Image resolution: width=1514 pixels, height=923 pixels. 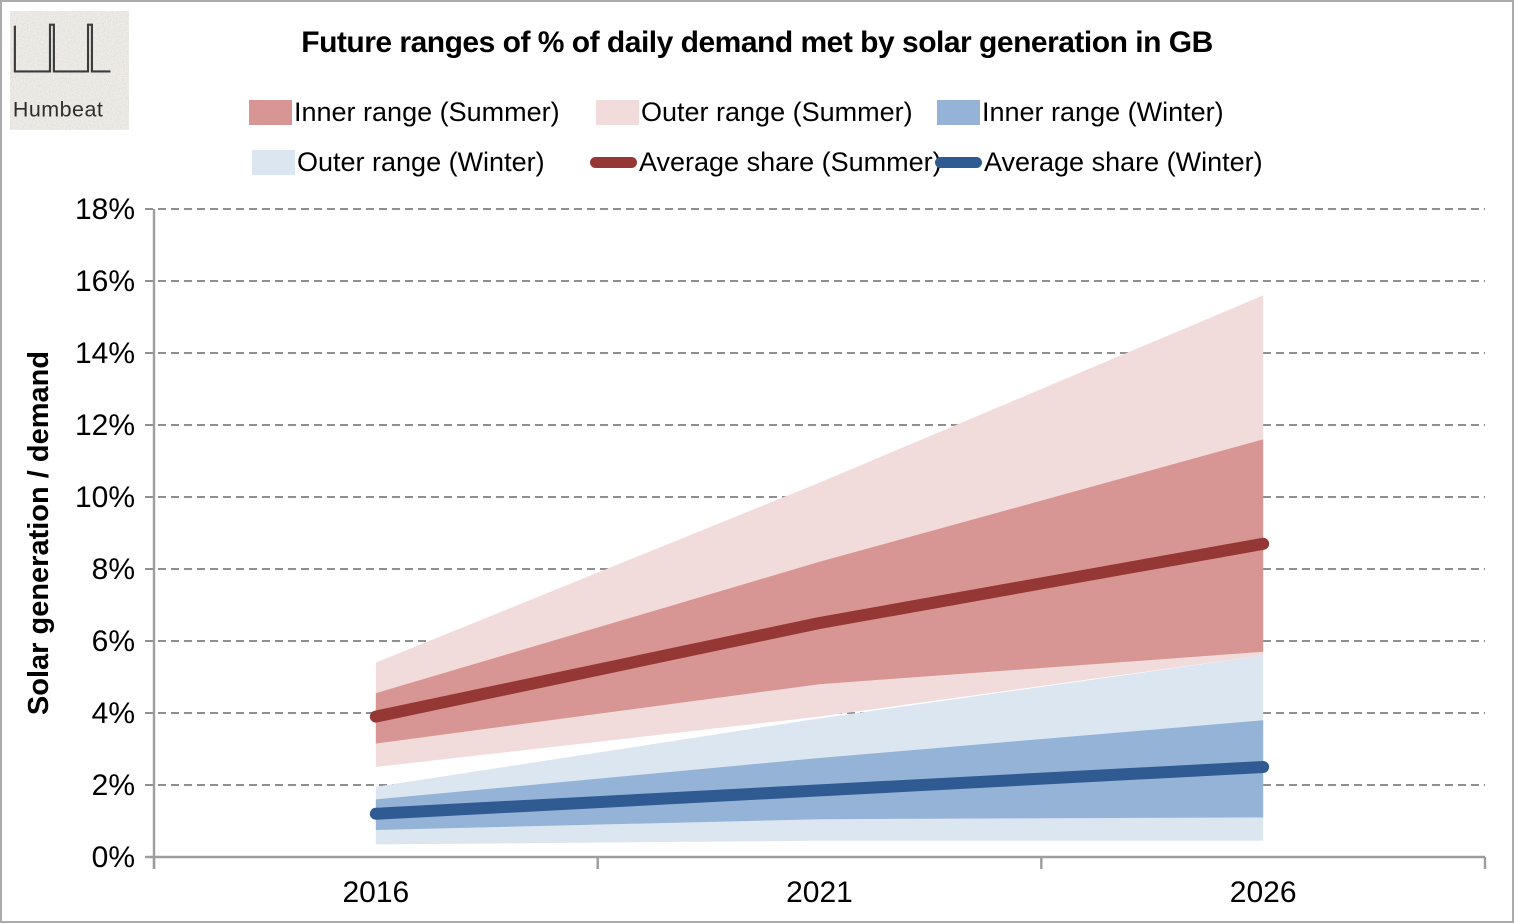 I want to click on logo-wordmark: Humbeat, so click(x=58, y=109).